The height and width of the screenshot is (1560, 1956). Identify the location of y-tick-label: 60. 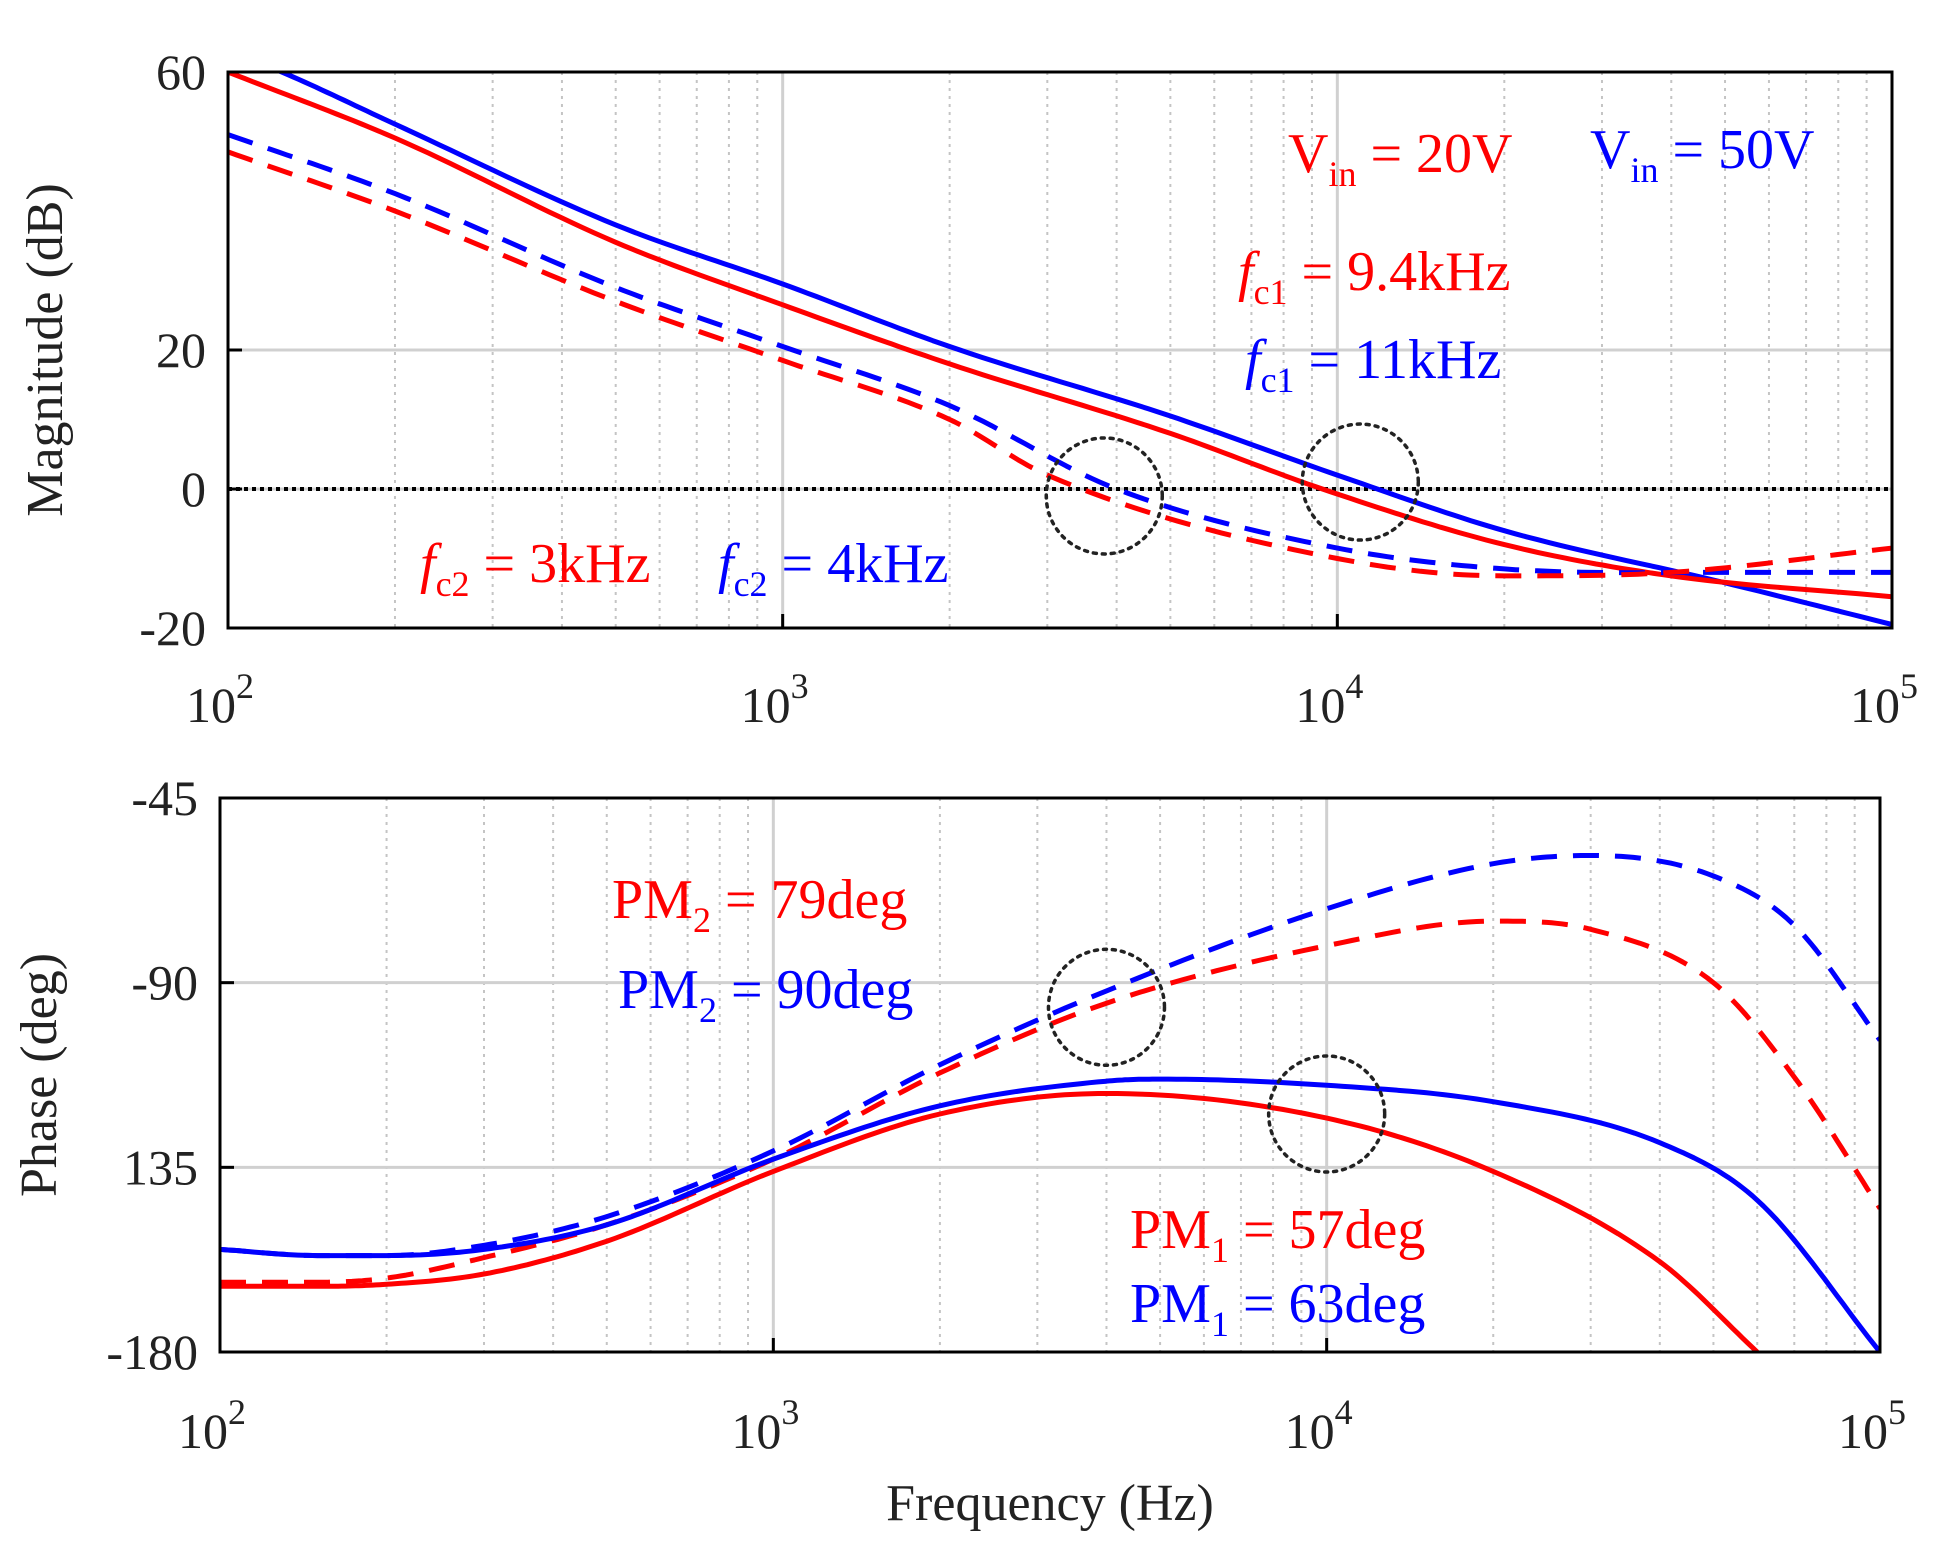
(181, 72).